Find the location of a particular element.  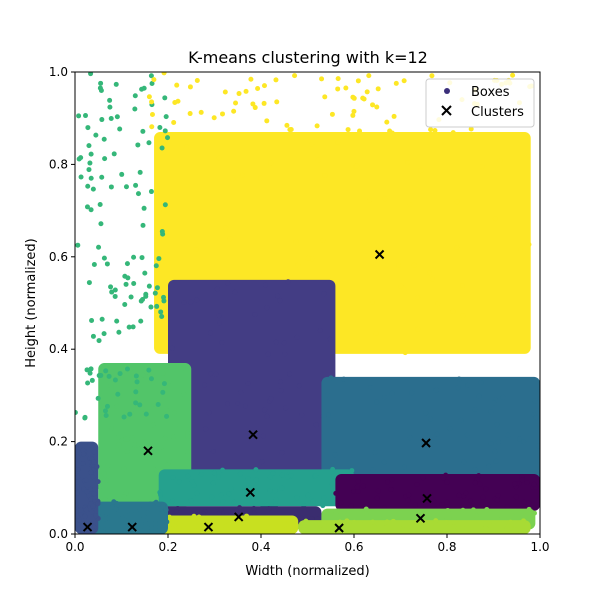

cluster-6-points is located at coordinates (436, 492).